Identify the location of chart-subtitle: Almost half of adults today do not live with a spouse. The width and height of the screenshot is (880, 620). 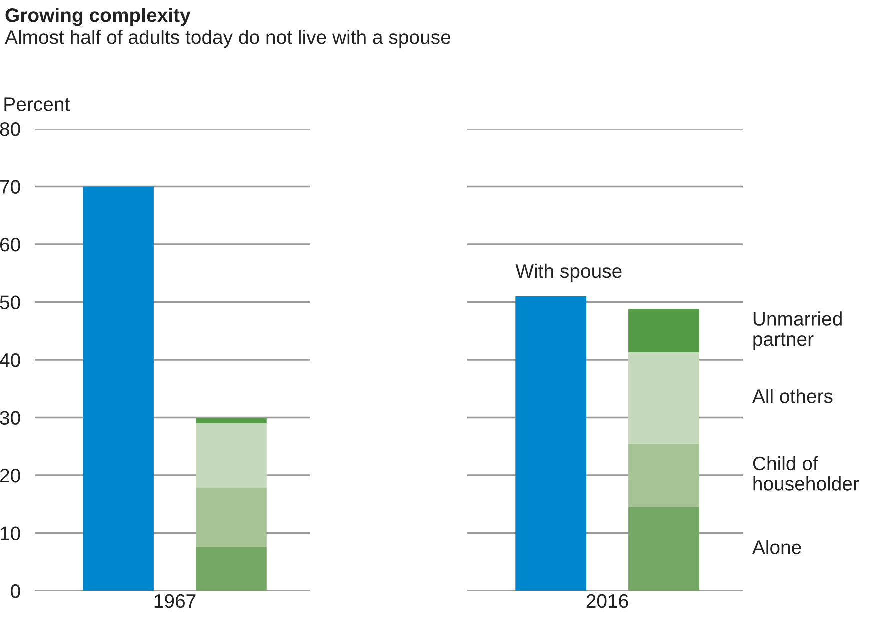
(228, 39).